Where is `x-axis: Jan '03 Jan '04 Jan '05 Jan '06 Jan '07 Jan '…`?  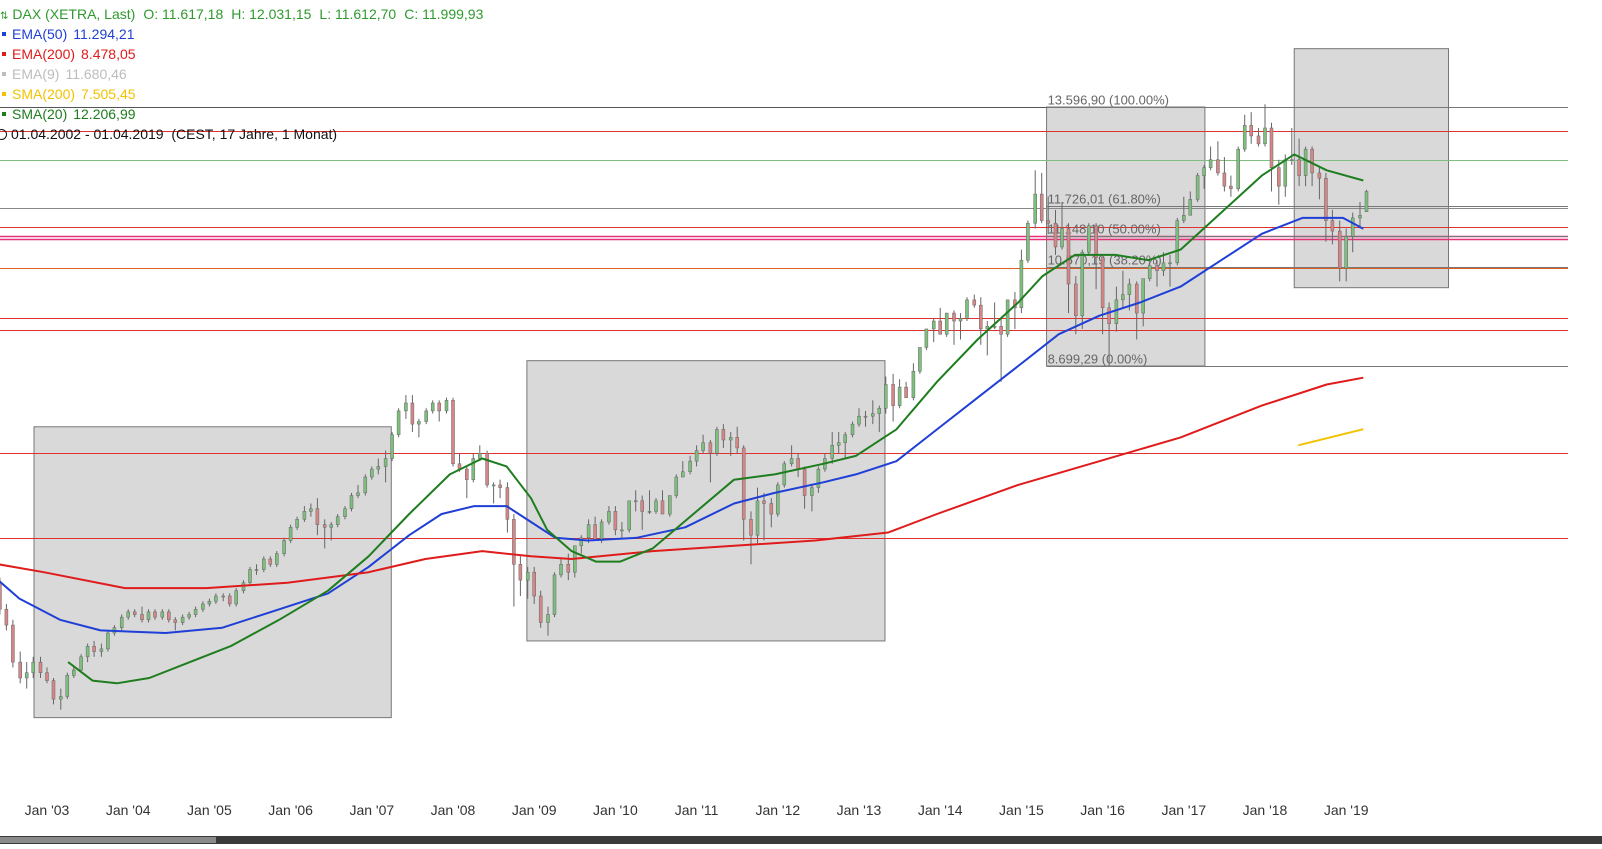 x-axis: Jan '03 Jan '04 Jan '05 Jan '06 Jan '07 Jan '… is located at coordinates (697, 810).